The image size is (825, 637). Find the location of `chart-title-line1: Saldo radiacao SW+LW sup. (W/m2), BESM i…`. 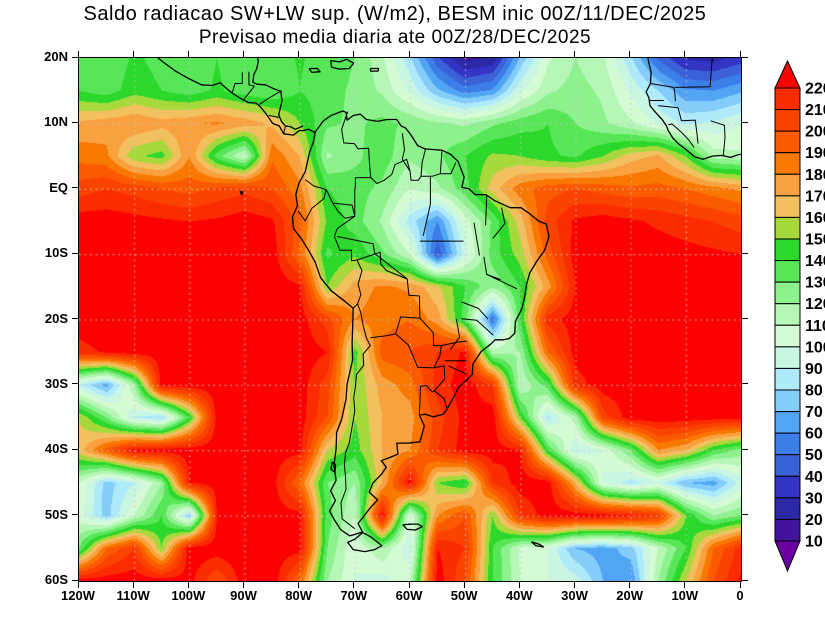

chart-title-line1: Saldo radiacao SW+LW sup. (W/m2), BESM i… is located at coordinates (395, 14).